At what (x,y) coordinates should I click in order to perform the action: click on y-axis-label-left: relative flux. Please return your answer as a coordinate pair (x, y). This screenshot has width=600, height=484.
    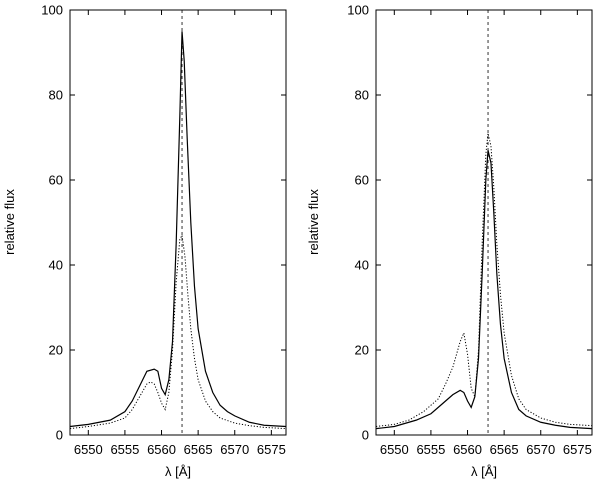
    Looking at the image, I should click on (9, 222).